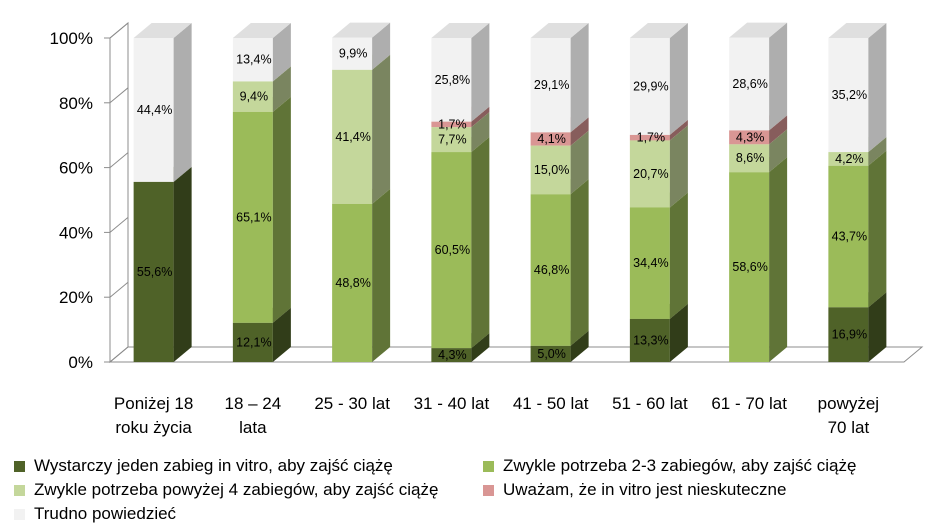  I want to click on data-label: 4,1%, so click(551, 139).